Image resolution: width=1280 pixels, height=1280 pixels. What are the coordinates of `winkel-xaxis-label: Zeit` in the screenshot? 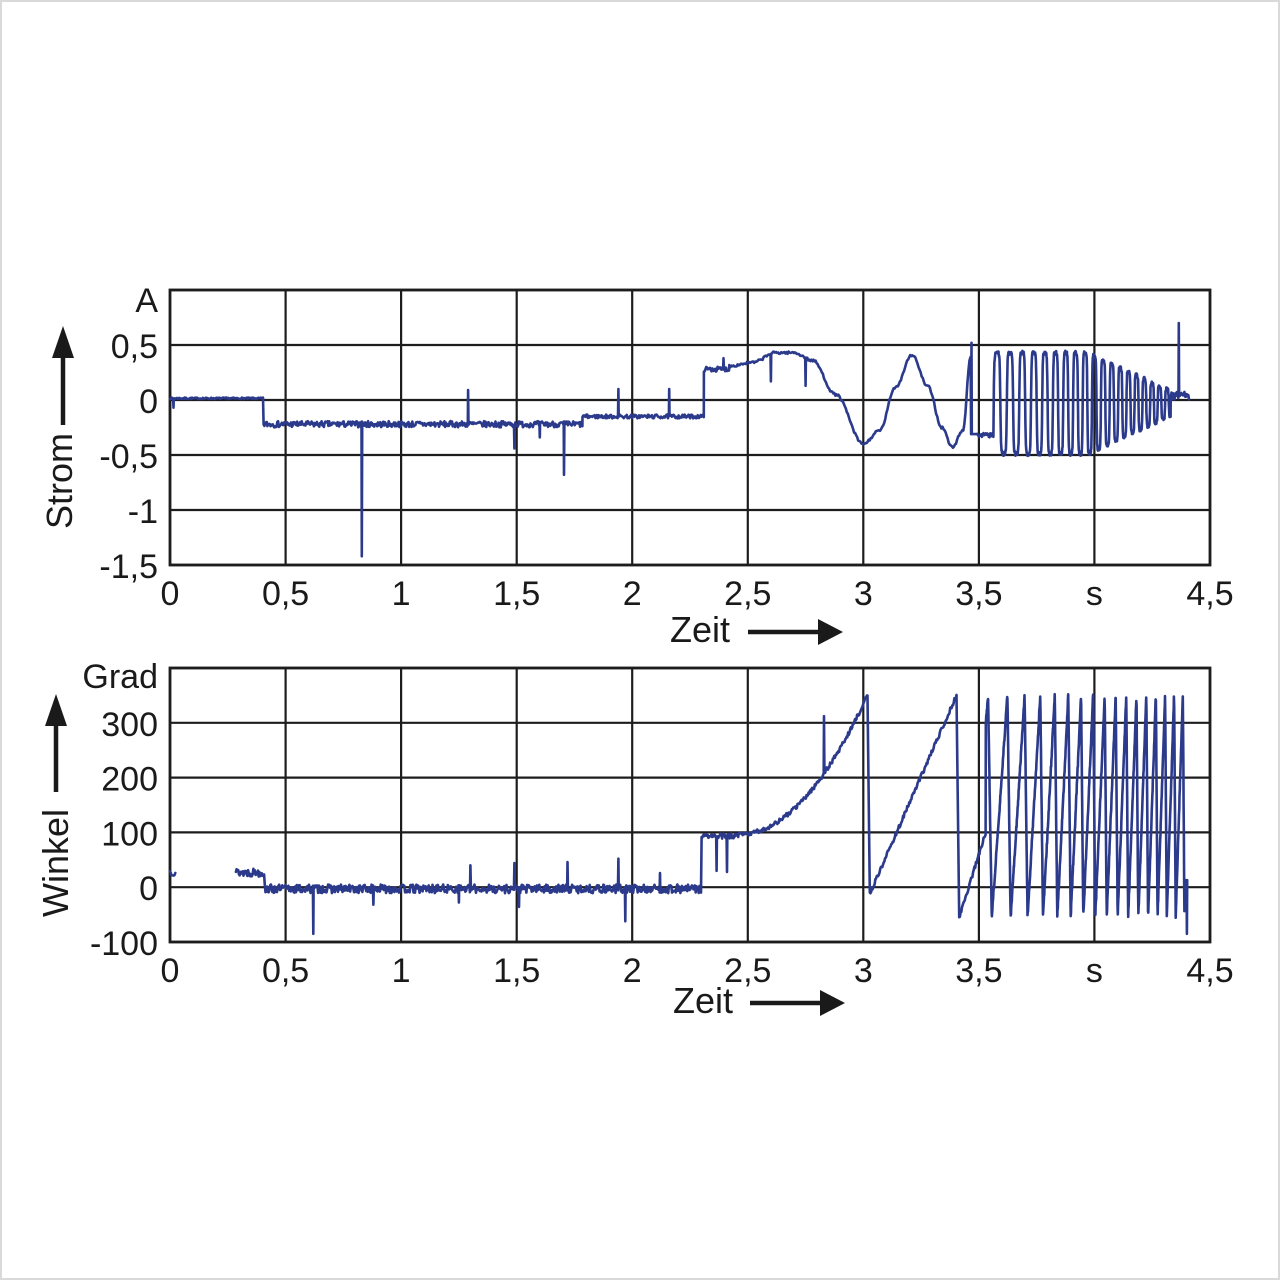 It's located at (703, 1000).